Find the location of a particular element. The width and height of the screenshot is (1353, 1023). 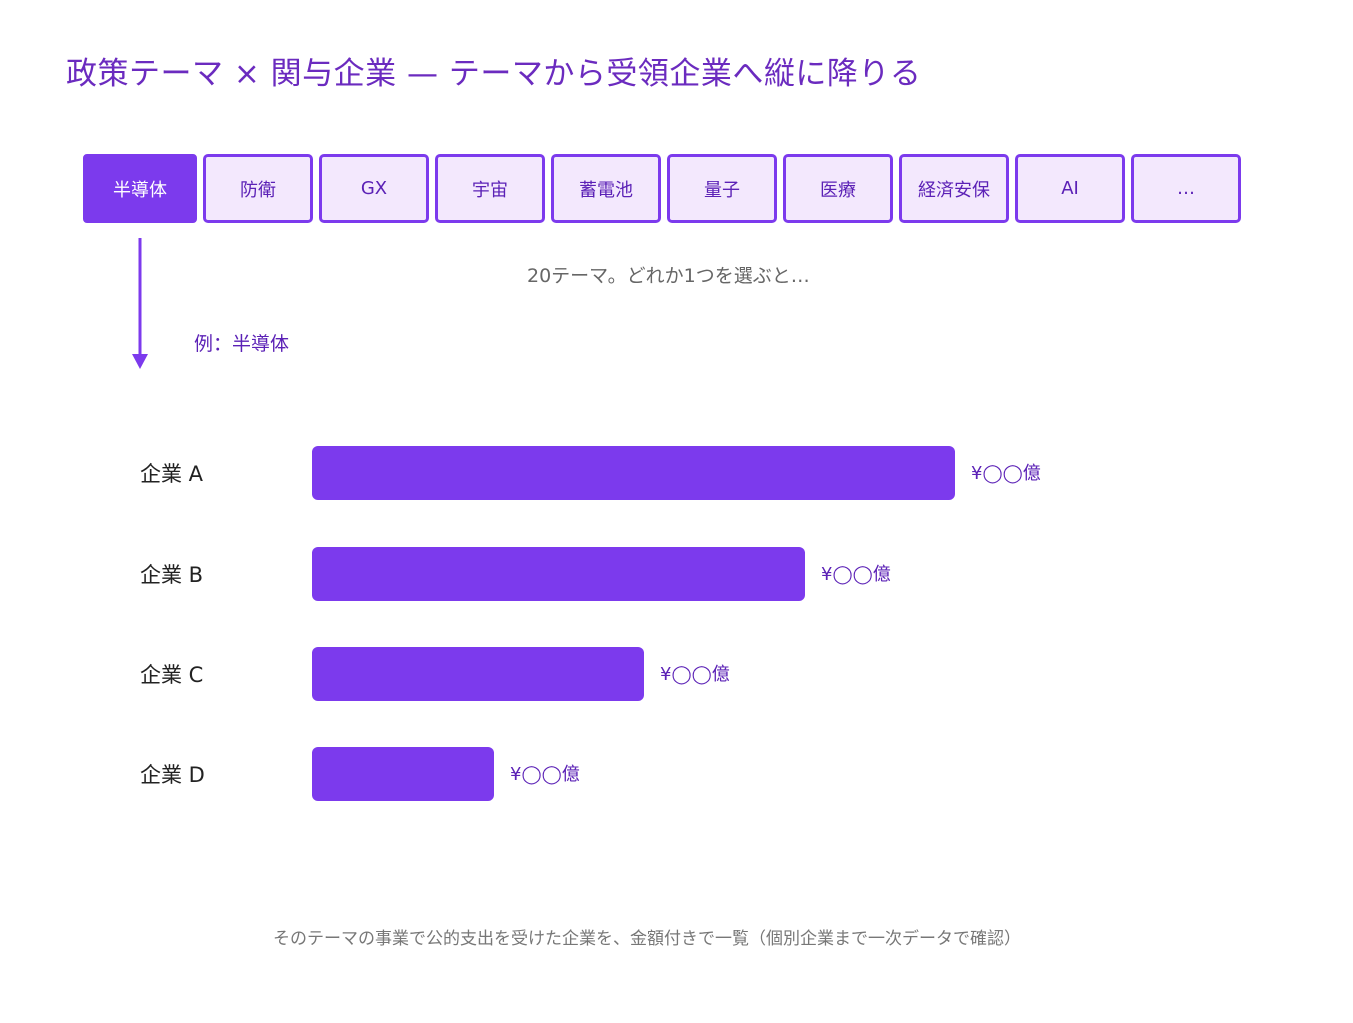

tab-space: 宇宙 is located at coordinates (490, 188).